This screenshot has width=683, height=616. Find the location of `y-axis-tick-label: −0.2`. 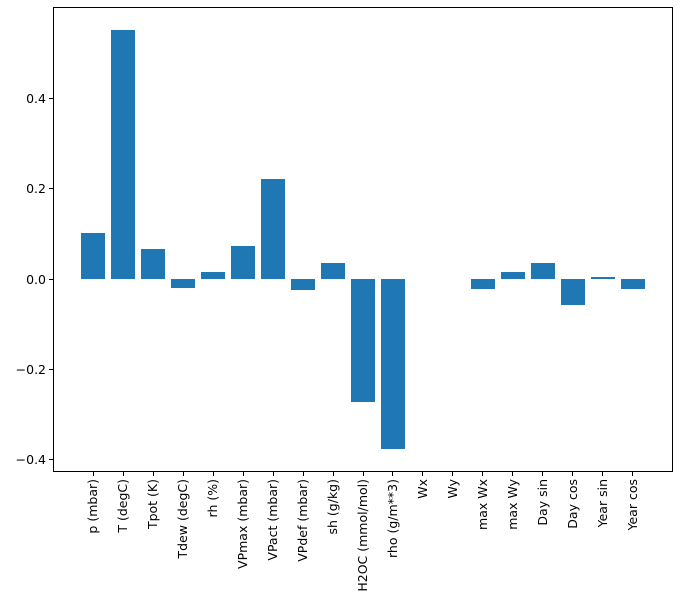

y-axis-tick-label: −0.2 is located at coordinates (30, 370).